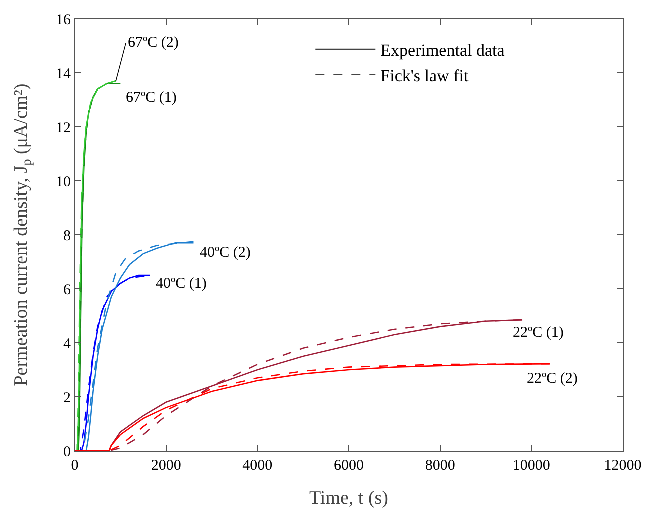 This screenshot has width=654, height=509. I want to click on x-axis-title: Time, t (s), so click(349, 498).